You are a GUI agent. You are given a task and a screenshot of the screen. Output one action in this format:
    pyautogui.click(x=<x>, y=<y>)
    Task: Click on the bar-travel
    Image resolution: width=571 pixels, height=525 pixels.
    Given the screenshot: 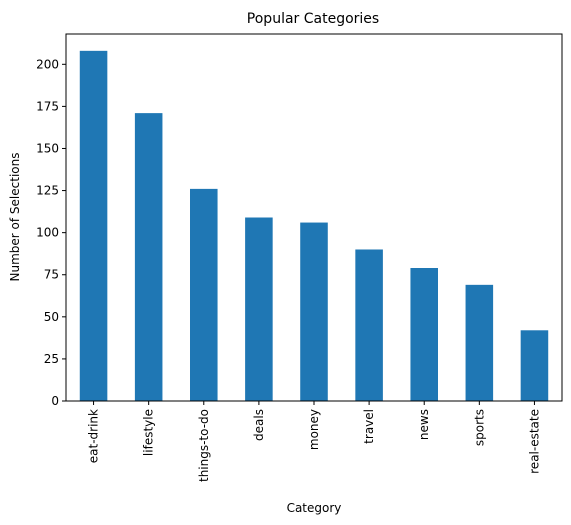 What is the action you would take?
    pyautogui.click(x=369, y=325)
    